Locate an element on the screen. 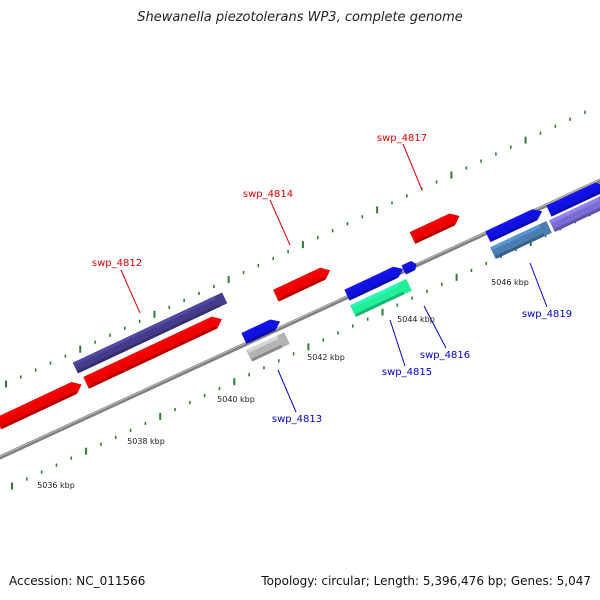 The width and height of the screenshot is (600, 600). gene-swp_4814-body is located at coordinates (302, 284).